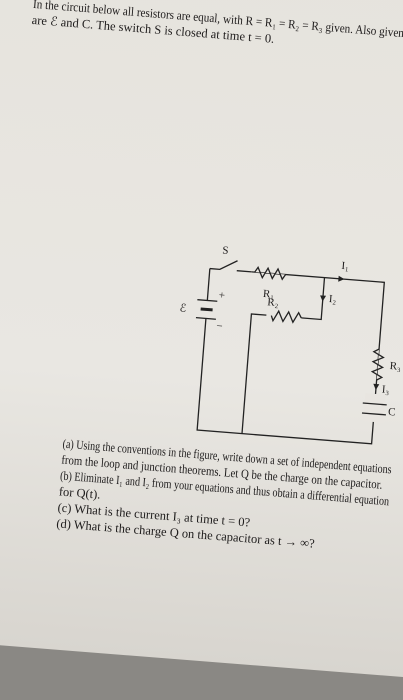 The height and width of the screenshot is (700, 403). I want to click on switch, so click(230, 266).